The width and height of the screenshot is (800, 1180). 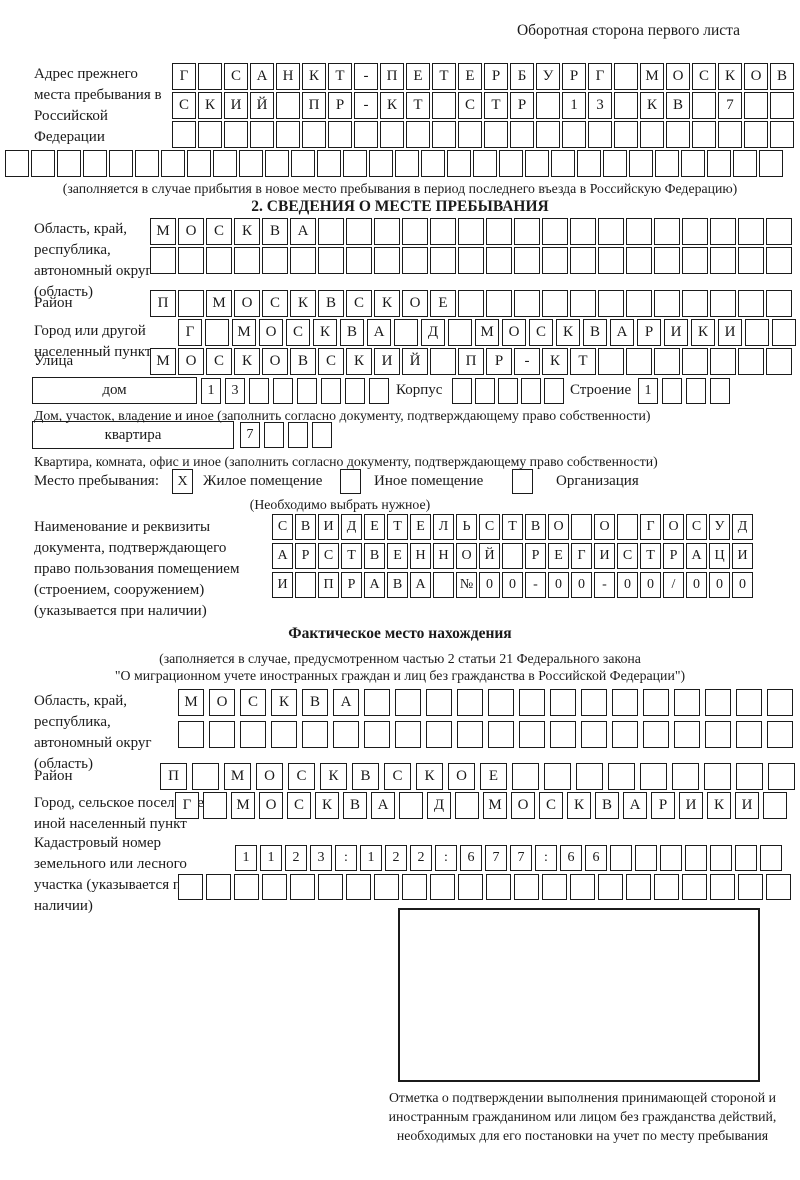 What do you see at coordinates (522, 481) in the screenshot?
I see `stay-type-checkbox-organization` at bounding box center [522, 481].